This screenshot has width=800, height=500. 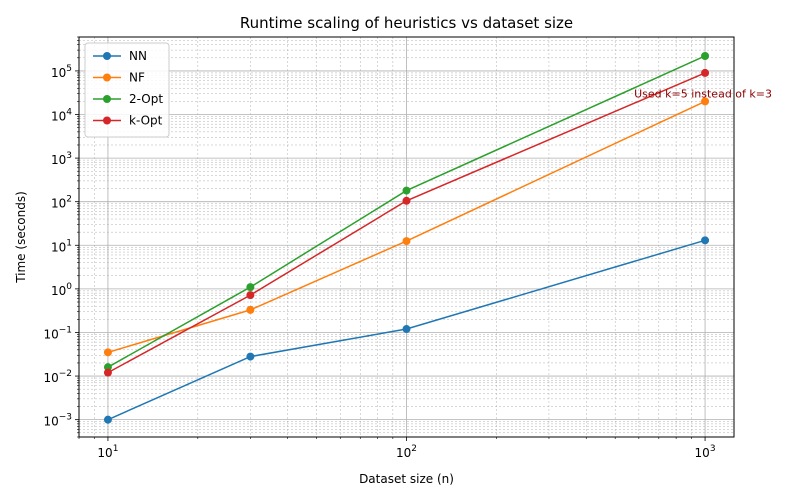 I want to click on legend: NN NF 2-Opt k-Opt, so click(x=127, y=90).